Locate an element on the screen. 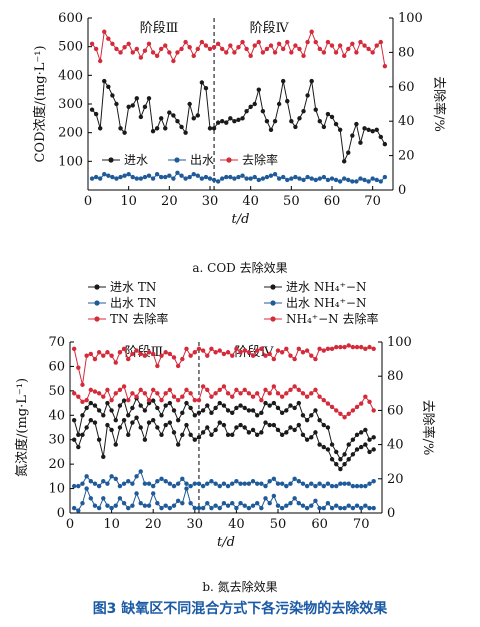 The width and height of the screenshot is (480, 627). y-tick-label: 70 is located at coordinates (56, 342).